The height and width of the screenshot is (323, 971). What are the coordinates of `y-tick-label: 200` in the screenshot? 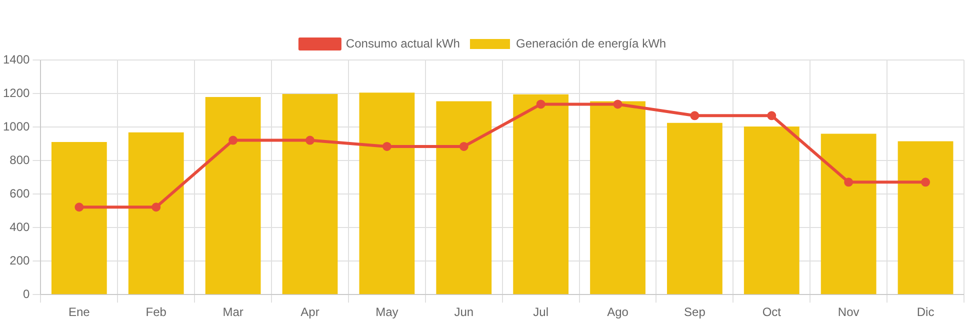 It's located at (20, 260).